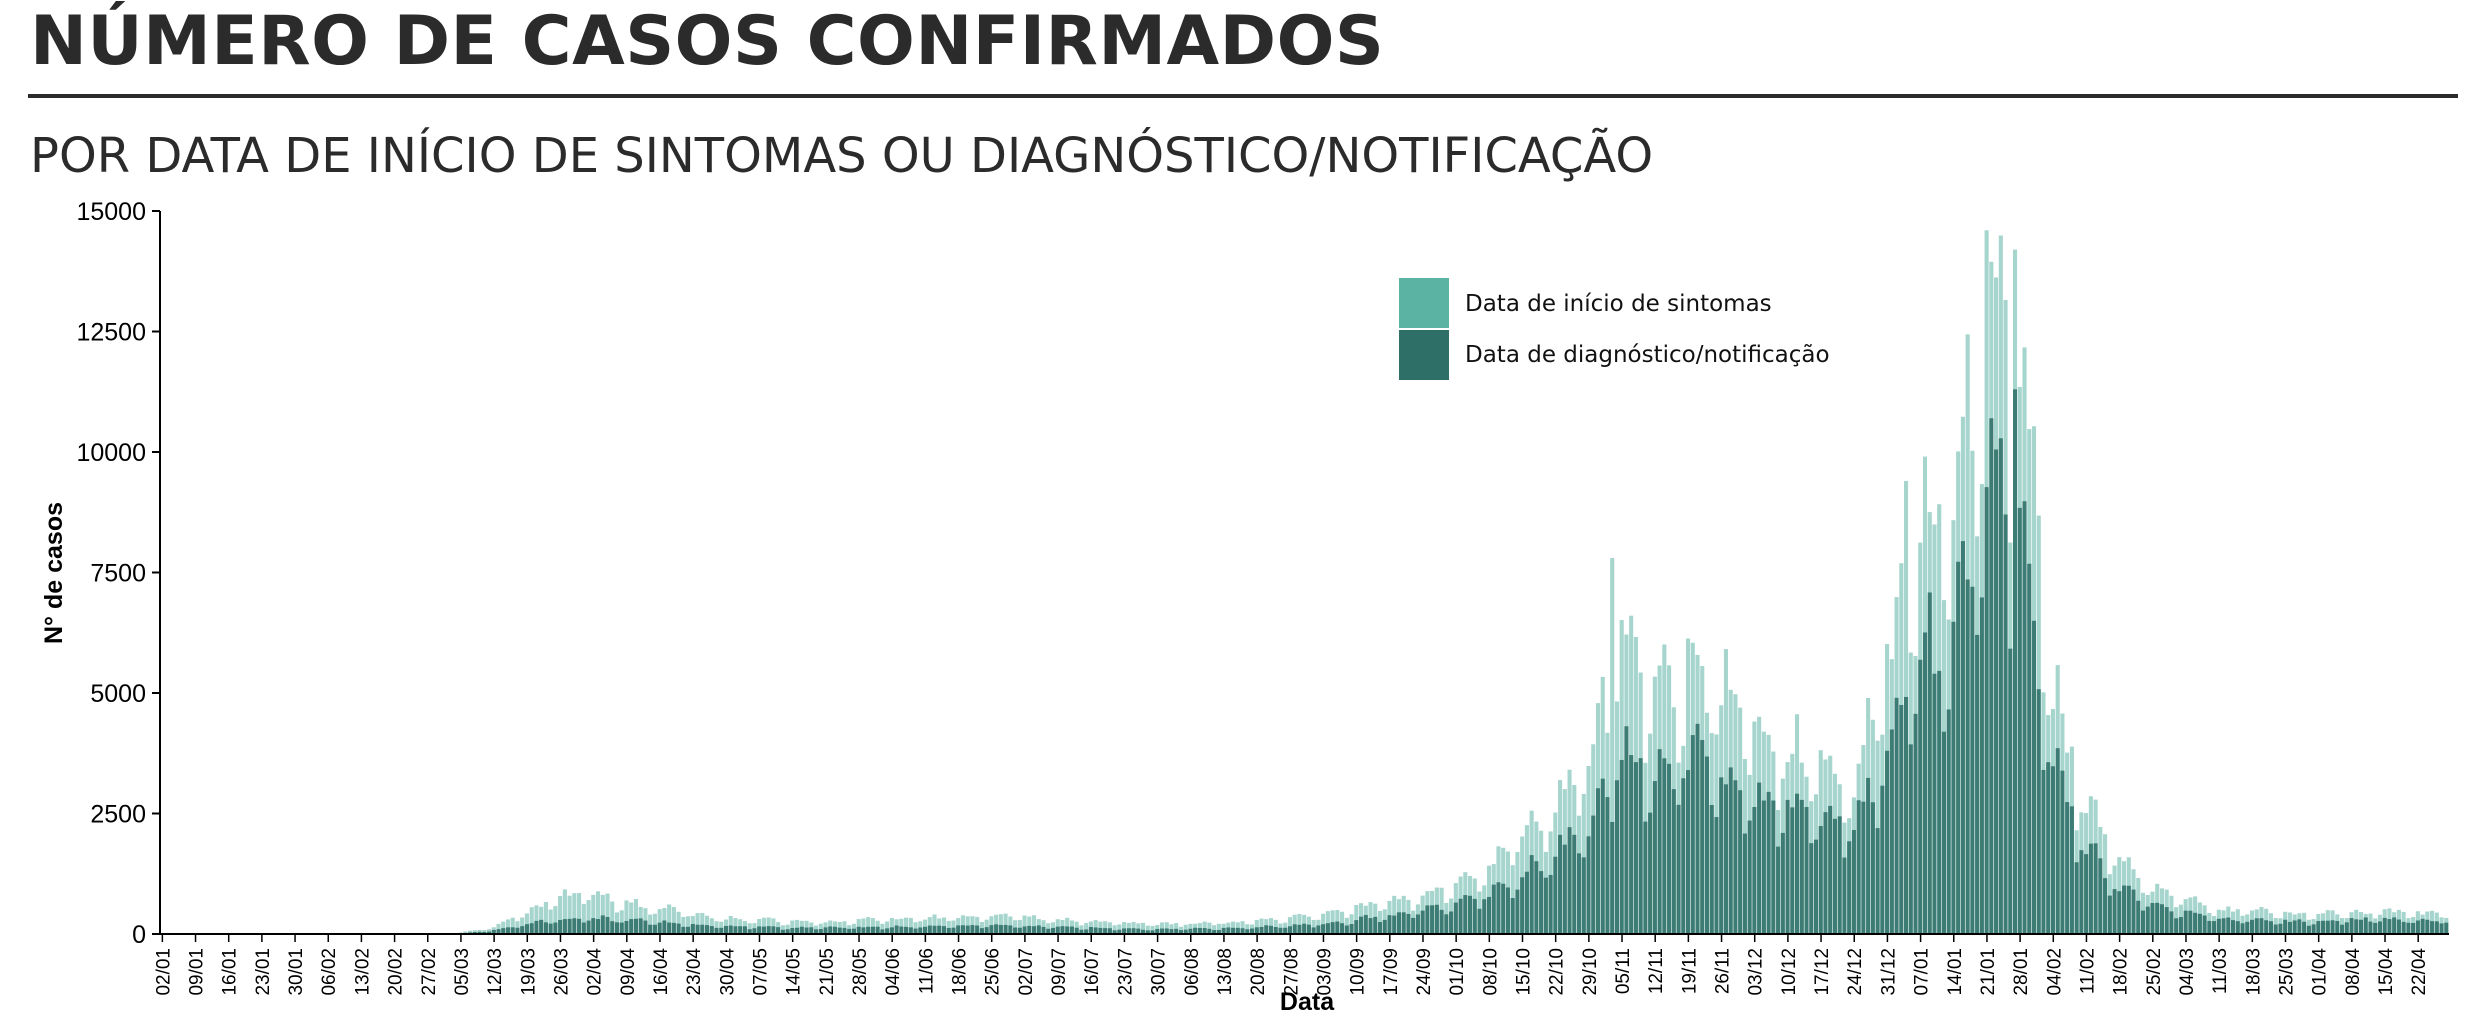  Describe the element at coordinates (2253, 972) in the screenshot. I see `x-tick-label: 18/03` at that location.